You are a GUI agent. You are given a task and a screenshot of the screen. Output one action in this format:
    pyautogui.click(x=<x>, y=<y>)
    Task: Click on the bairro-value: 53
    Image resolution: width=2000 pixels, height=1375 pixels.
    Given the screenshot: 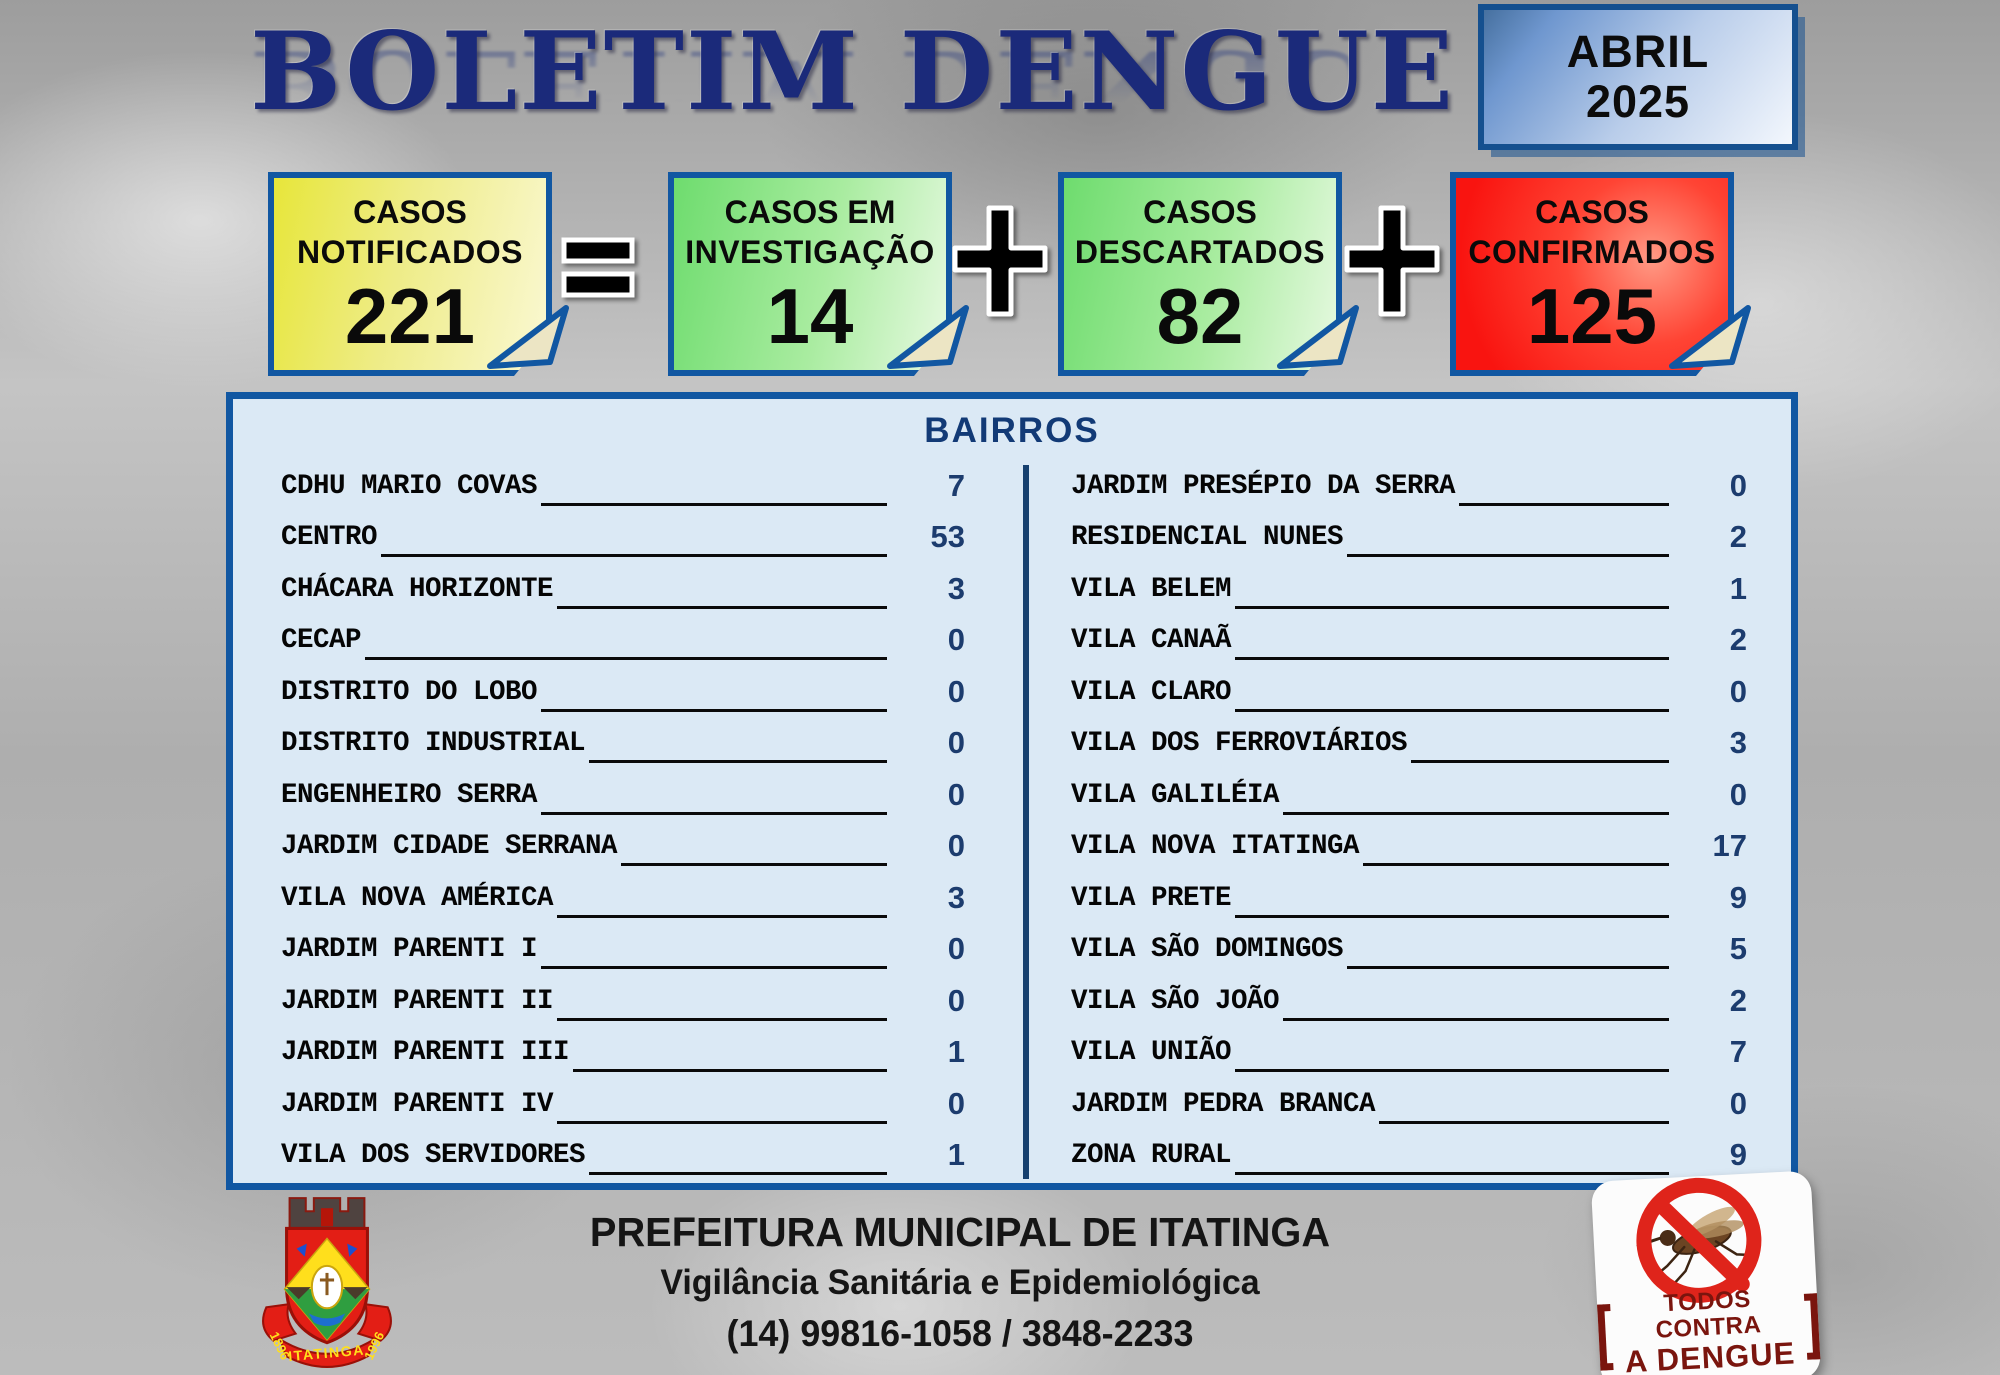 What is the action you would take?
    pyautogui.click(x=947, y=536)
    